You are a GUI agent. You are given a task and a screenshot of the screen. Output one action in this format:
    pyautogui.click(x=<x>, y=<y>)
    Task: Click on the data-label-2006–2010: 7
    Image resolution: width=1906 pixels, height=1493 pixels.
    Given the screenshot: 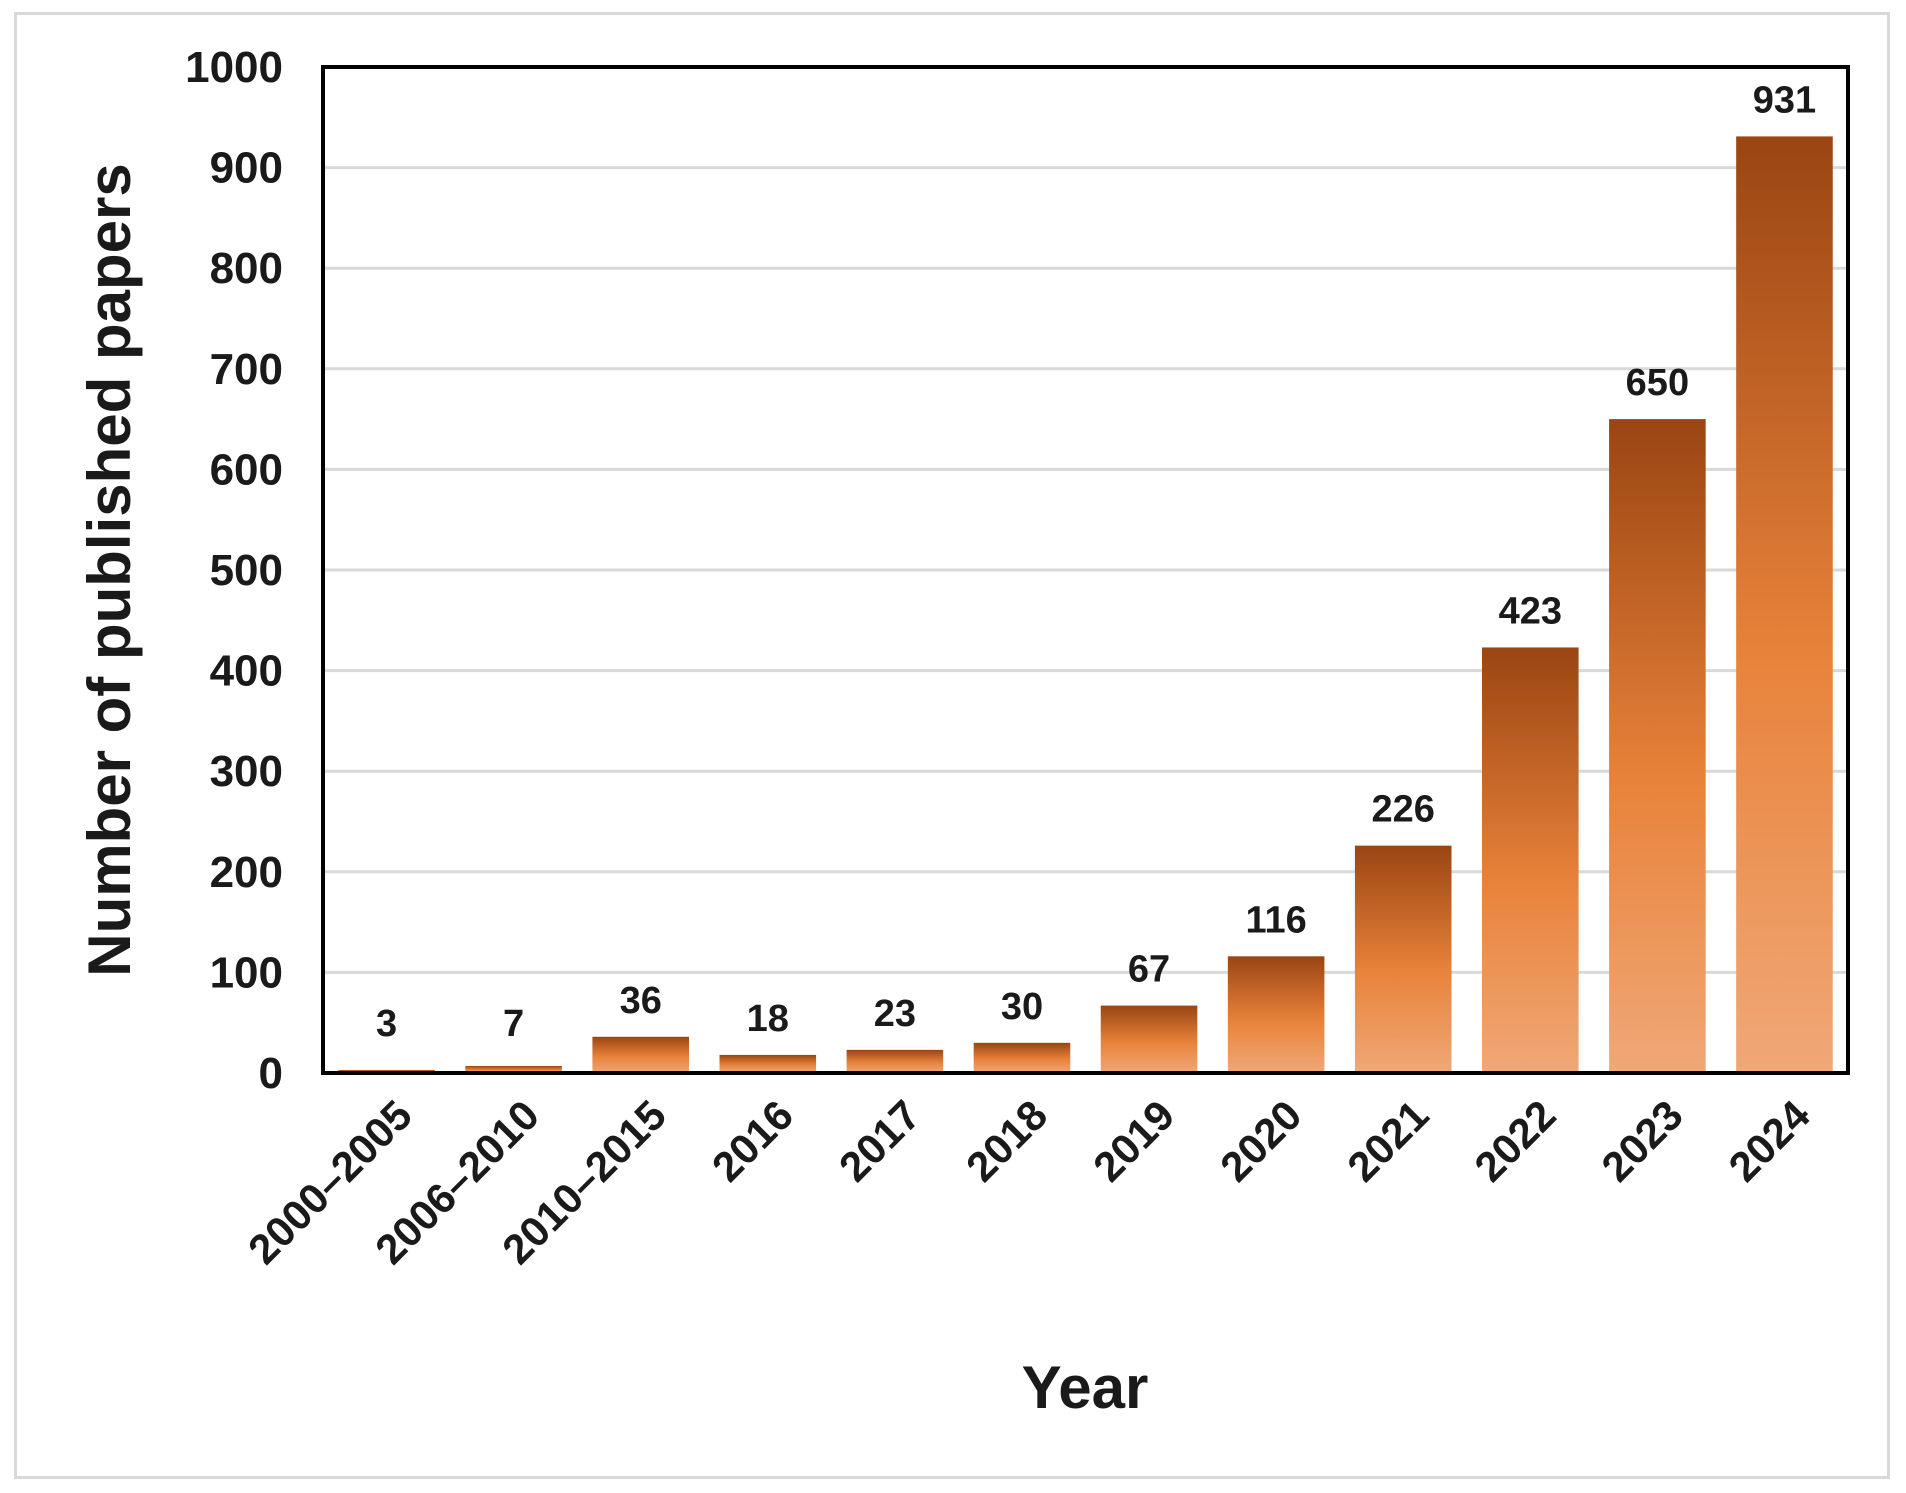 What is the action you would take?
    pyautogui.click(x=513, y=1024)
    